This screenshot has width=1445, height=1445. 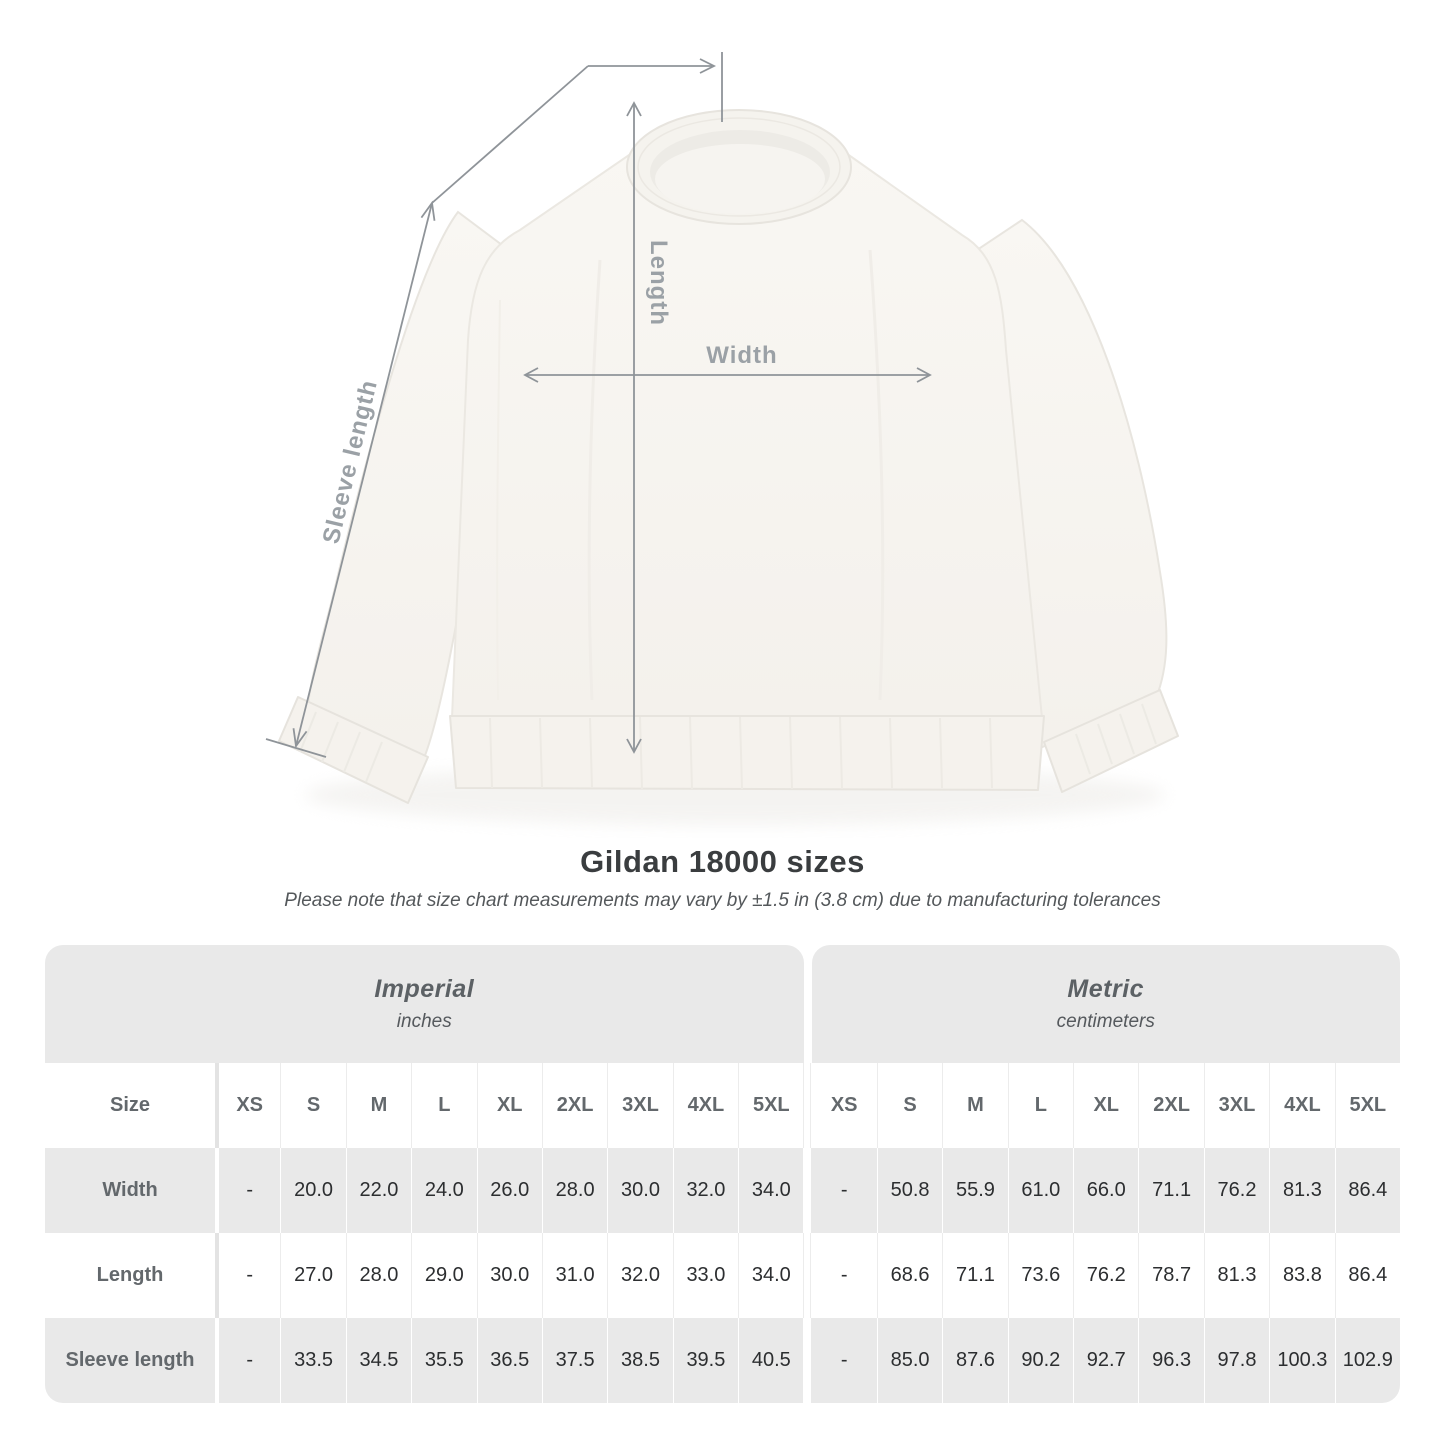 I want to click on table-cell: M, so click(x=378, y=1105).